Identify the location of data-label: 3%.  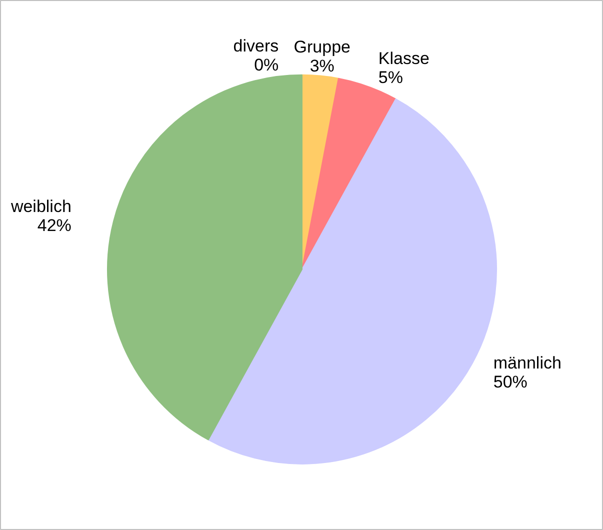
(322, 66).